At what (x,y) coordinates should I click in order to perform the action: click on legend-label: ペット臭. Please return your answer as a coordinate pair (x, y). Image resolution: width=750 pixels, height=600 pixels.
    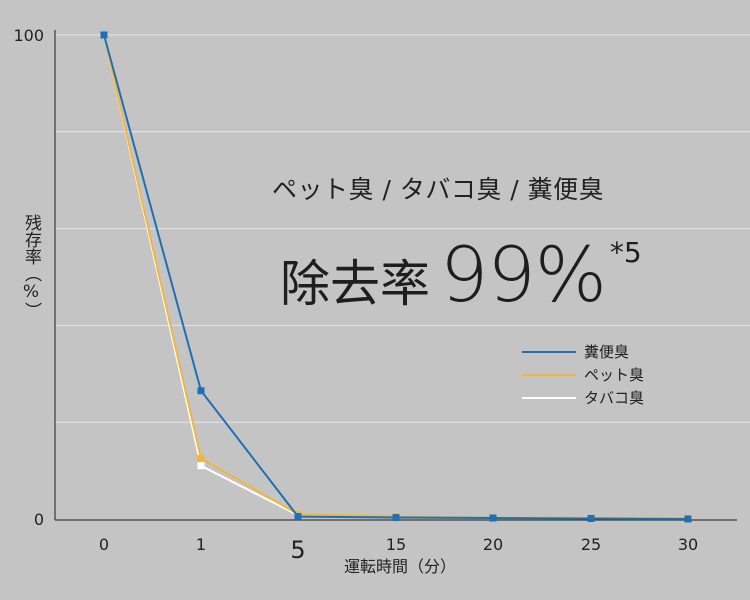
    Looking at the image, I should click on (614, 375).